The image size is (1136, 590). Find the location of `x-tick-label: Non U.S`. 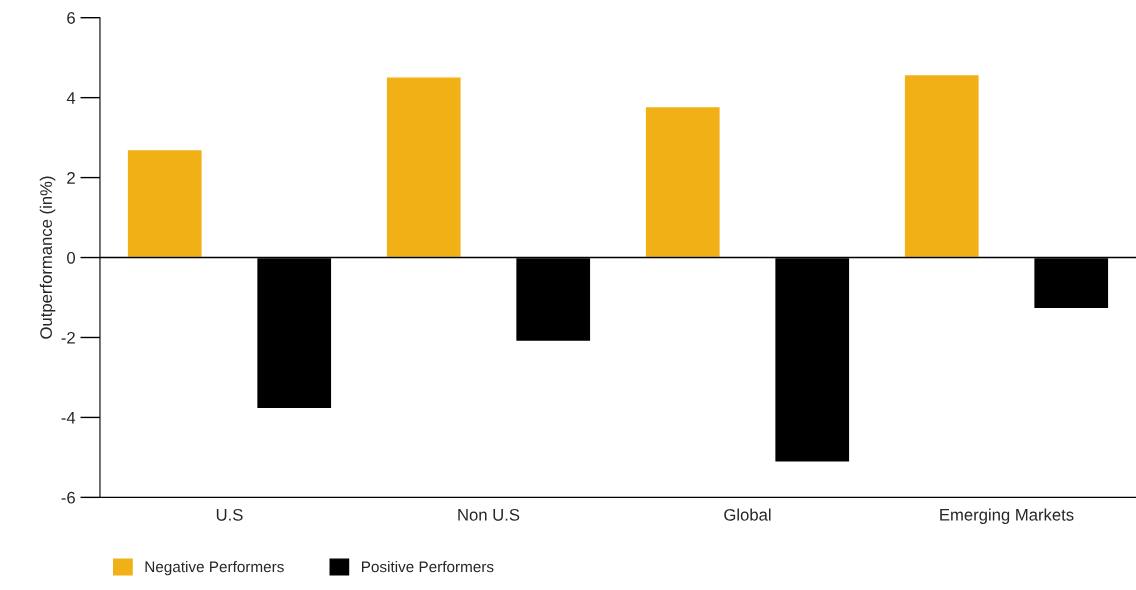

x-tick-label: Non U.S is located at coordinates (489, 514).